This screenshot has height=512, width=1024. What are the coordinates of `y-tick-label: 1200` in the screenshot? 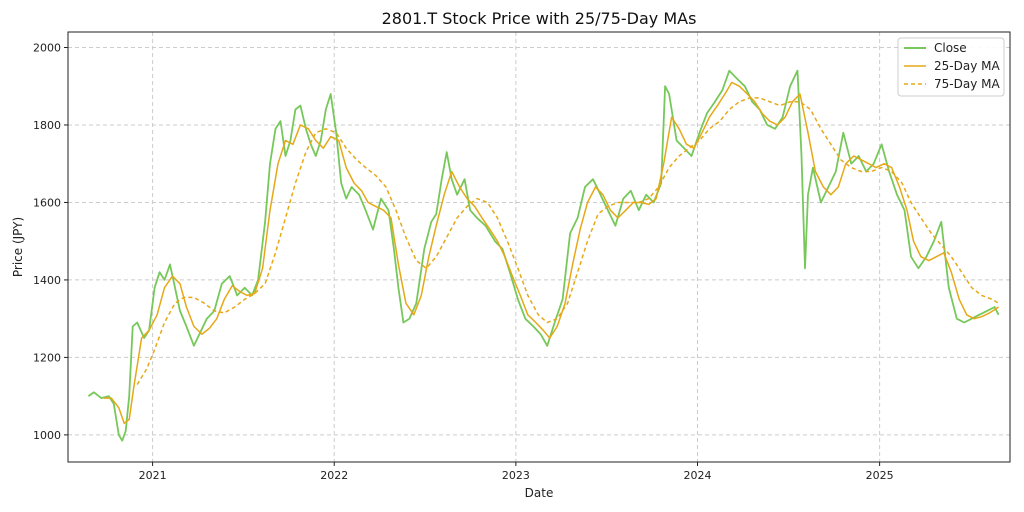 It's located at (47, 357).